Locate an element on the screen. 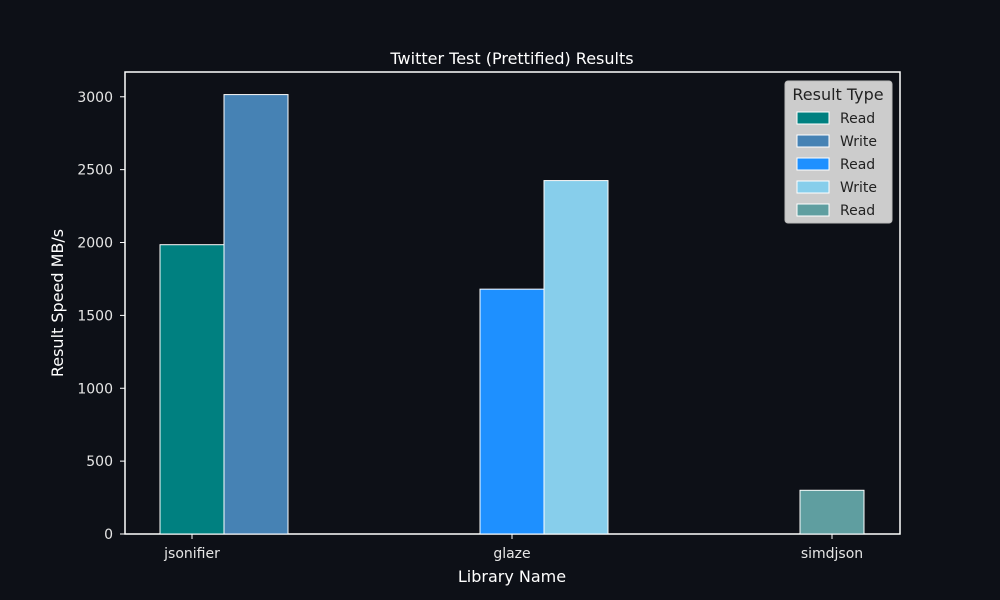  x-tick-label: glaze is located at coordinates (511, 554).